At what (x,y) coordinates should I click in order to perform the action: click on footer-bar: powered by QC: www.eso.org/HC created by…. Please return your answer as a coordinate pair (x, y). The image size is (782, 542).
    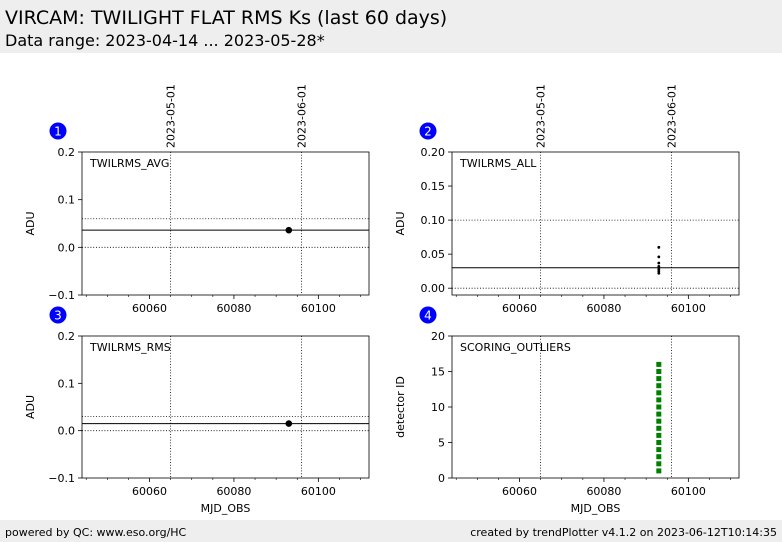
    Looking at the image, I should click on (391, 531).